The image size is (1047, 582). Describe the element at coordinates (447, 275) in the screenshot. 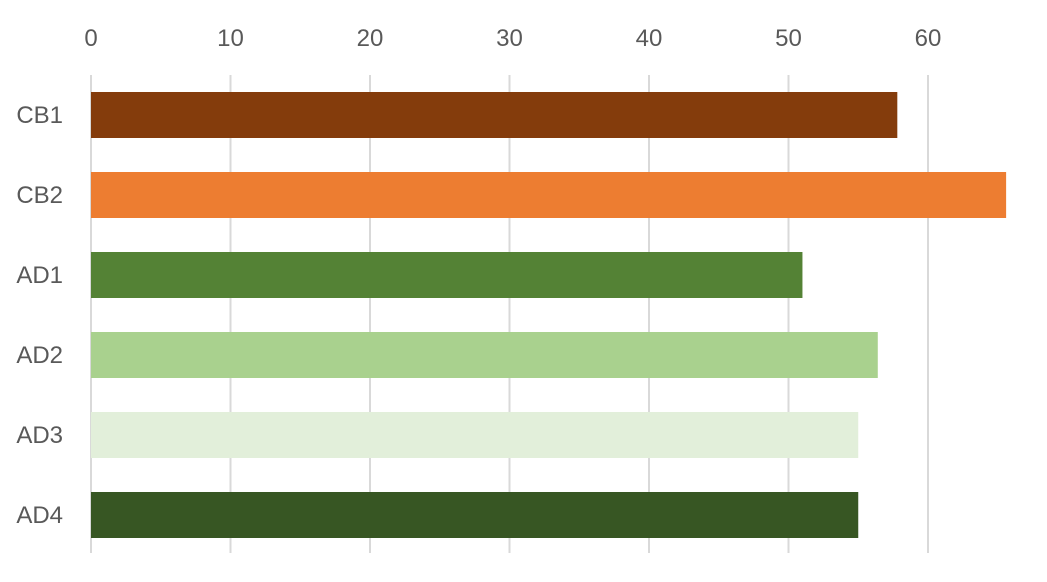

I see `bar-ad1` at that location.